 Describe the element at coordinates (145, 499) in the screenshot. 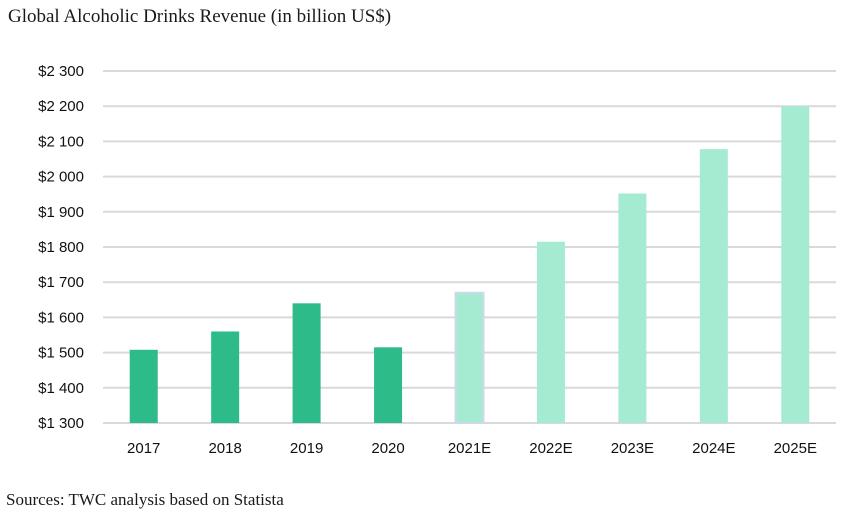

I see `source-note: Sources: TWC analysis based on Statista` at that location.